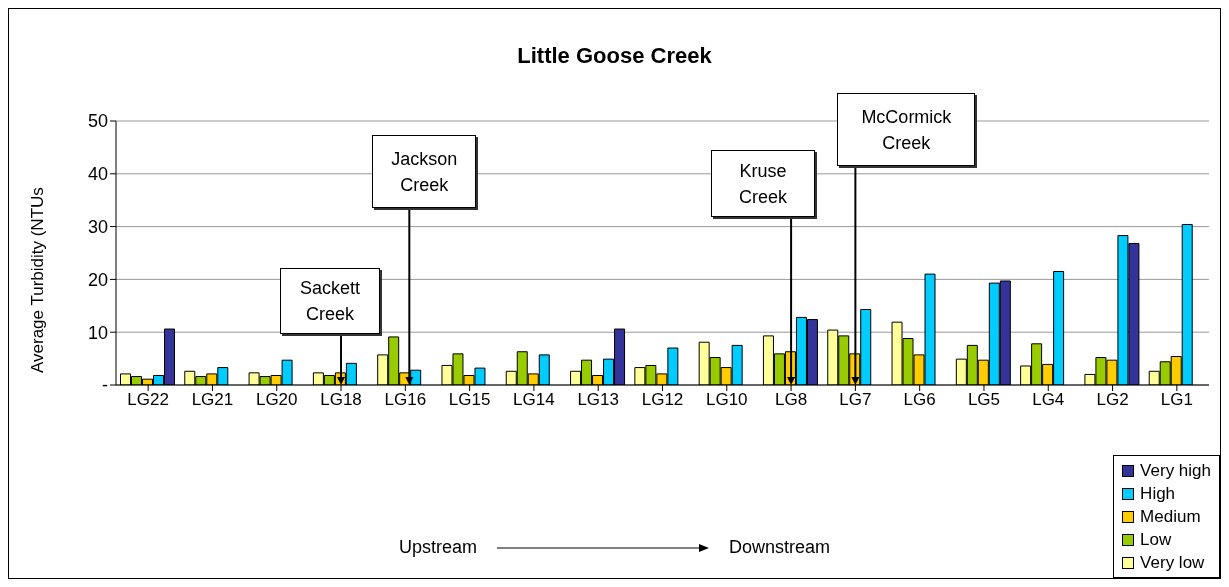 Image resolution: width=1229 pixels, height=587 pixels. What do you see at coordinates (1172, 562) in the screenshot?
I see `legend-label: Very low` at bounding box center [1172, 562].